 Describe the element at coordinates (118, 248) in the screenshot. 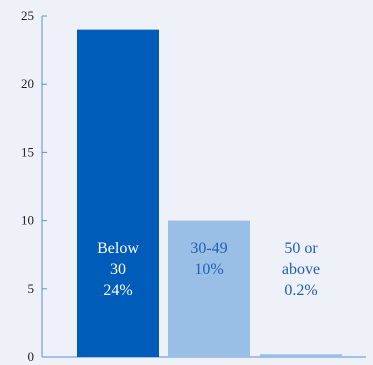

I see `bar-label: Below` at that location.